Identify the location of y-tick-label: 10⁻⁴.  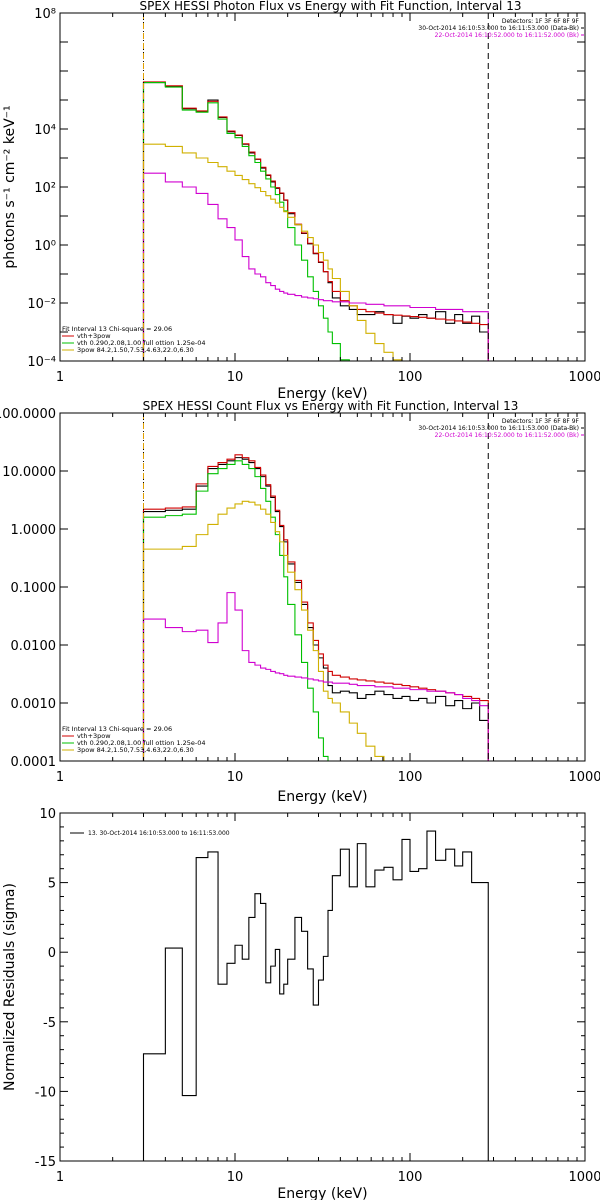
(41, 362).